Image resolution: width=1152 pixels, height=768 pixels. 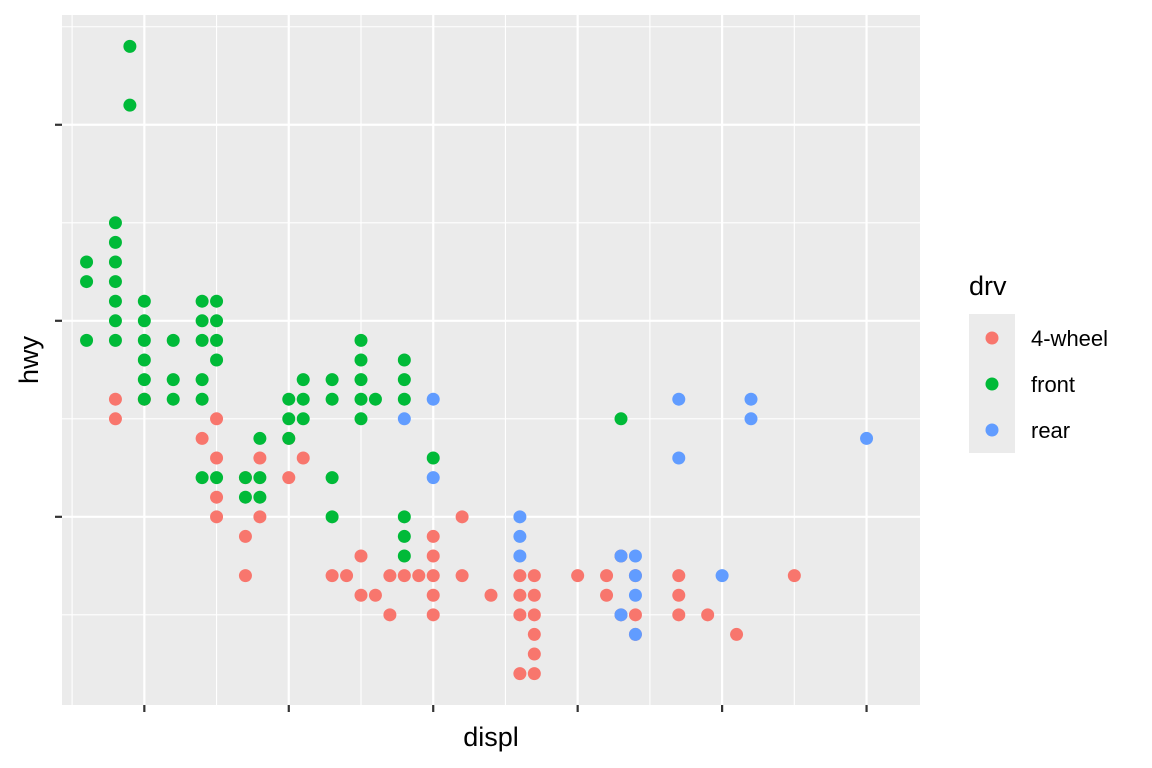 What do you see at coordinates (1038, 362) in the screenshot?
I see `legend: drv 4-wheel front rear` at bounding box center [1038, 362].